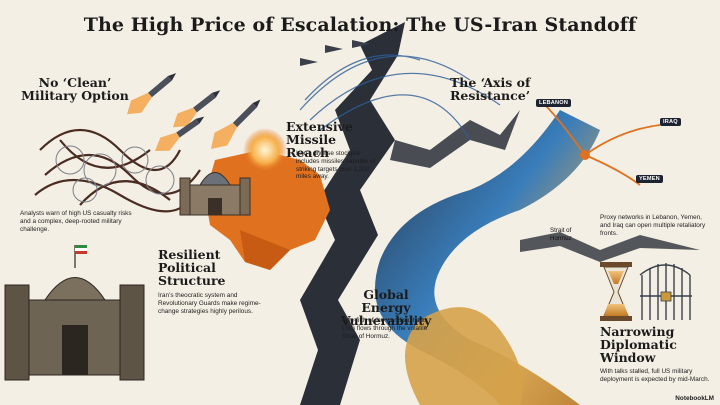 Image resolution: width=720 pixels, height=405 pixels. What do you see at coordinates (319, 139) in the screenshot?
I see `missile-heading: Extensive Missile Reach` at bounding box center [319, 139].